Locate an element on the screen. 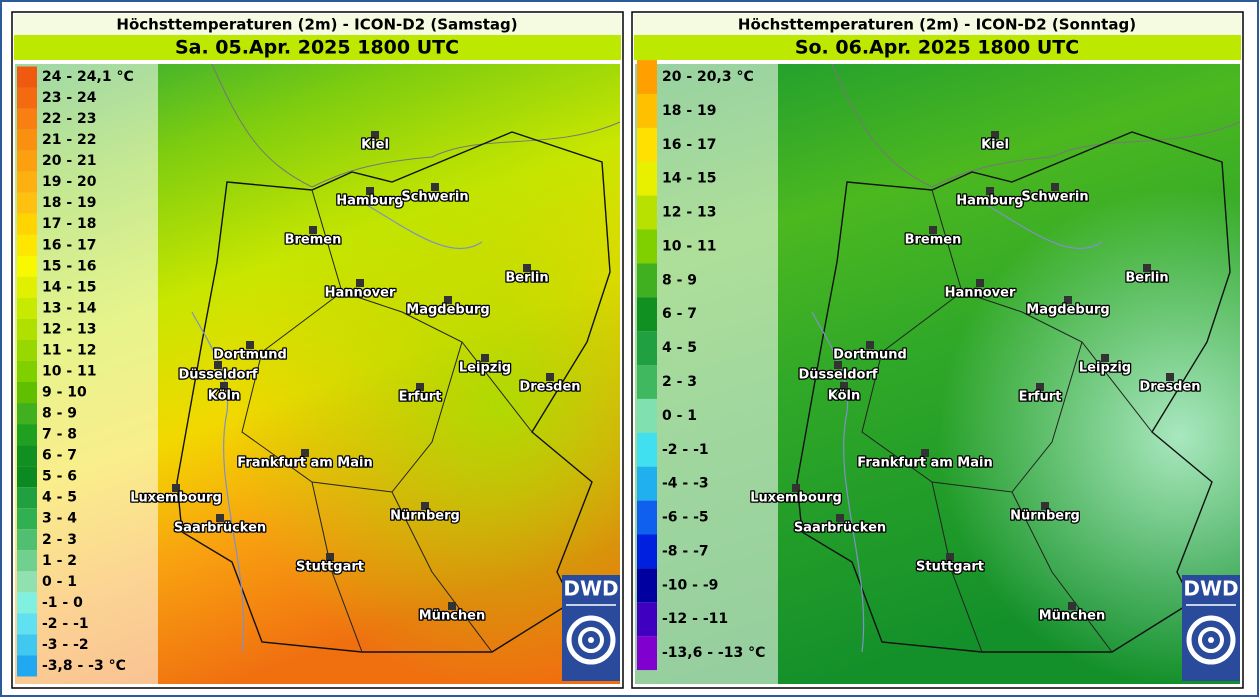  legend-label: 7 - 8 is located at coordinates (59, 435).